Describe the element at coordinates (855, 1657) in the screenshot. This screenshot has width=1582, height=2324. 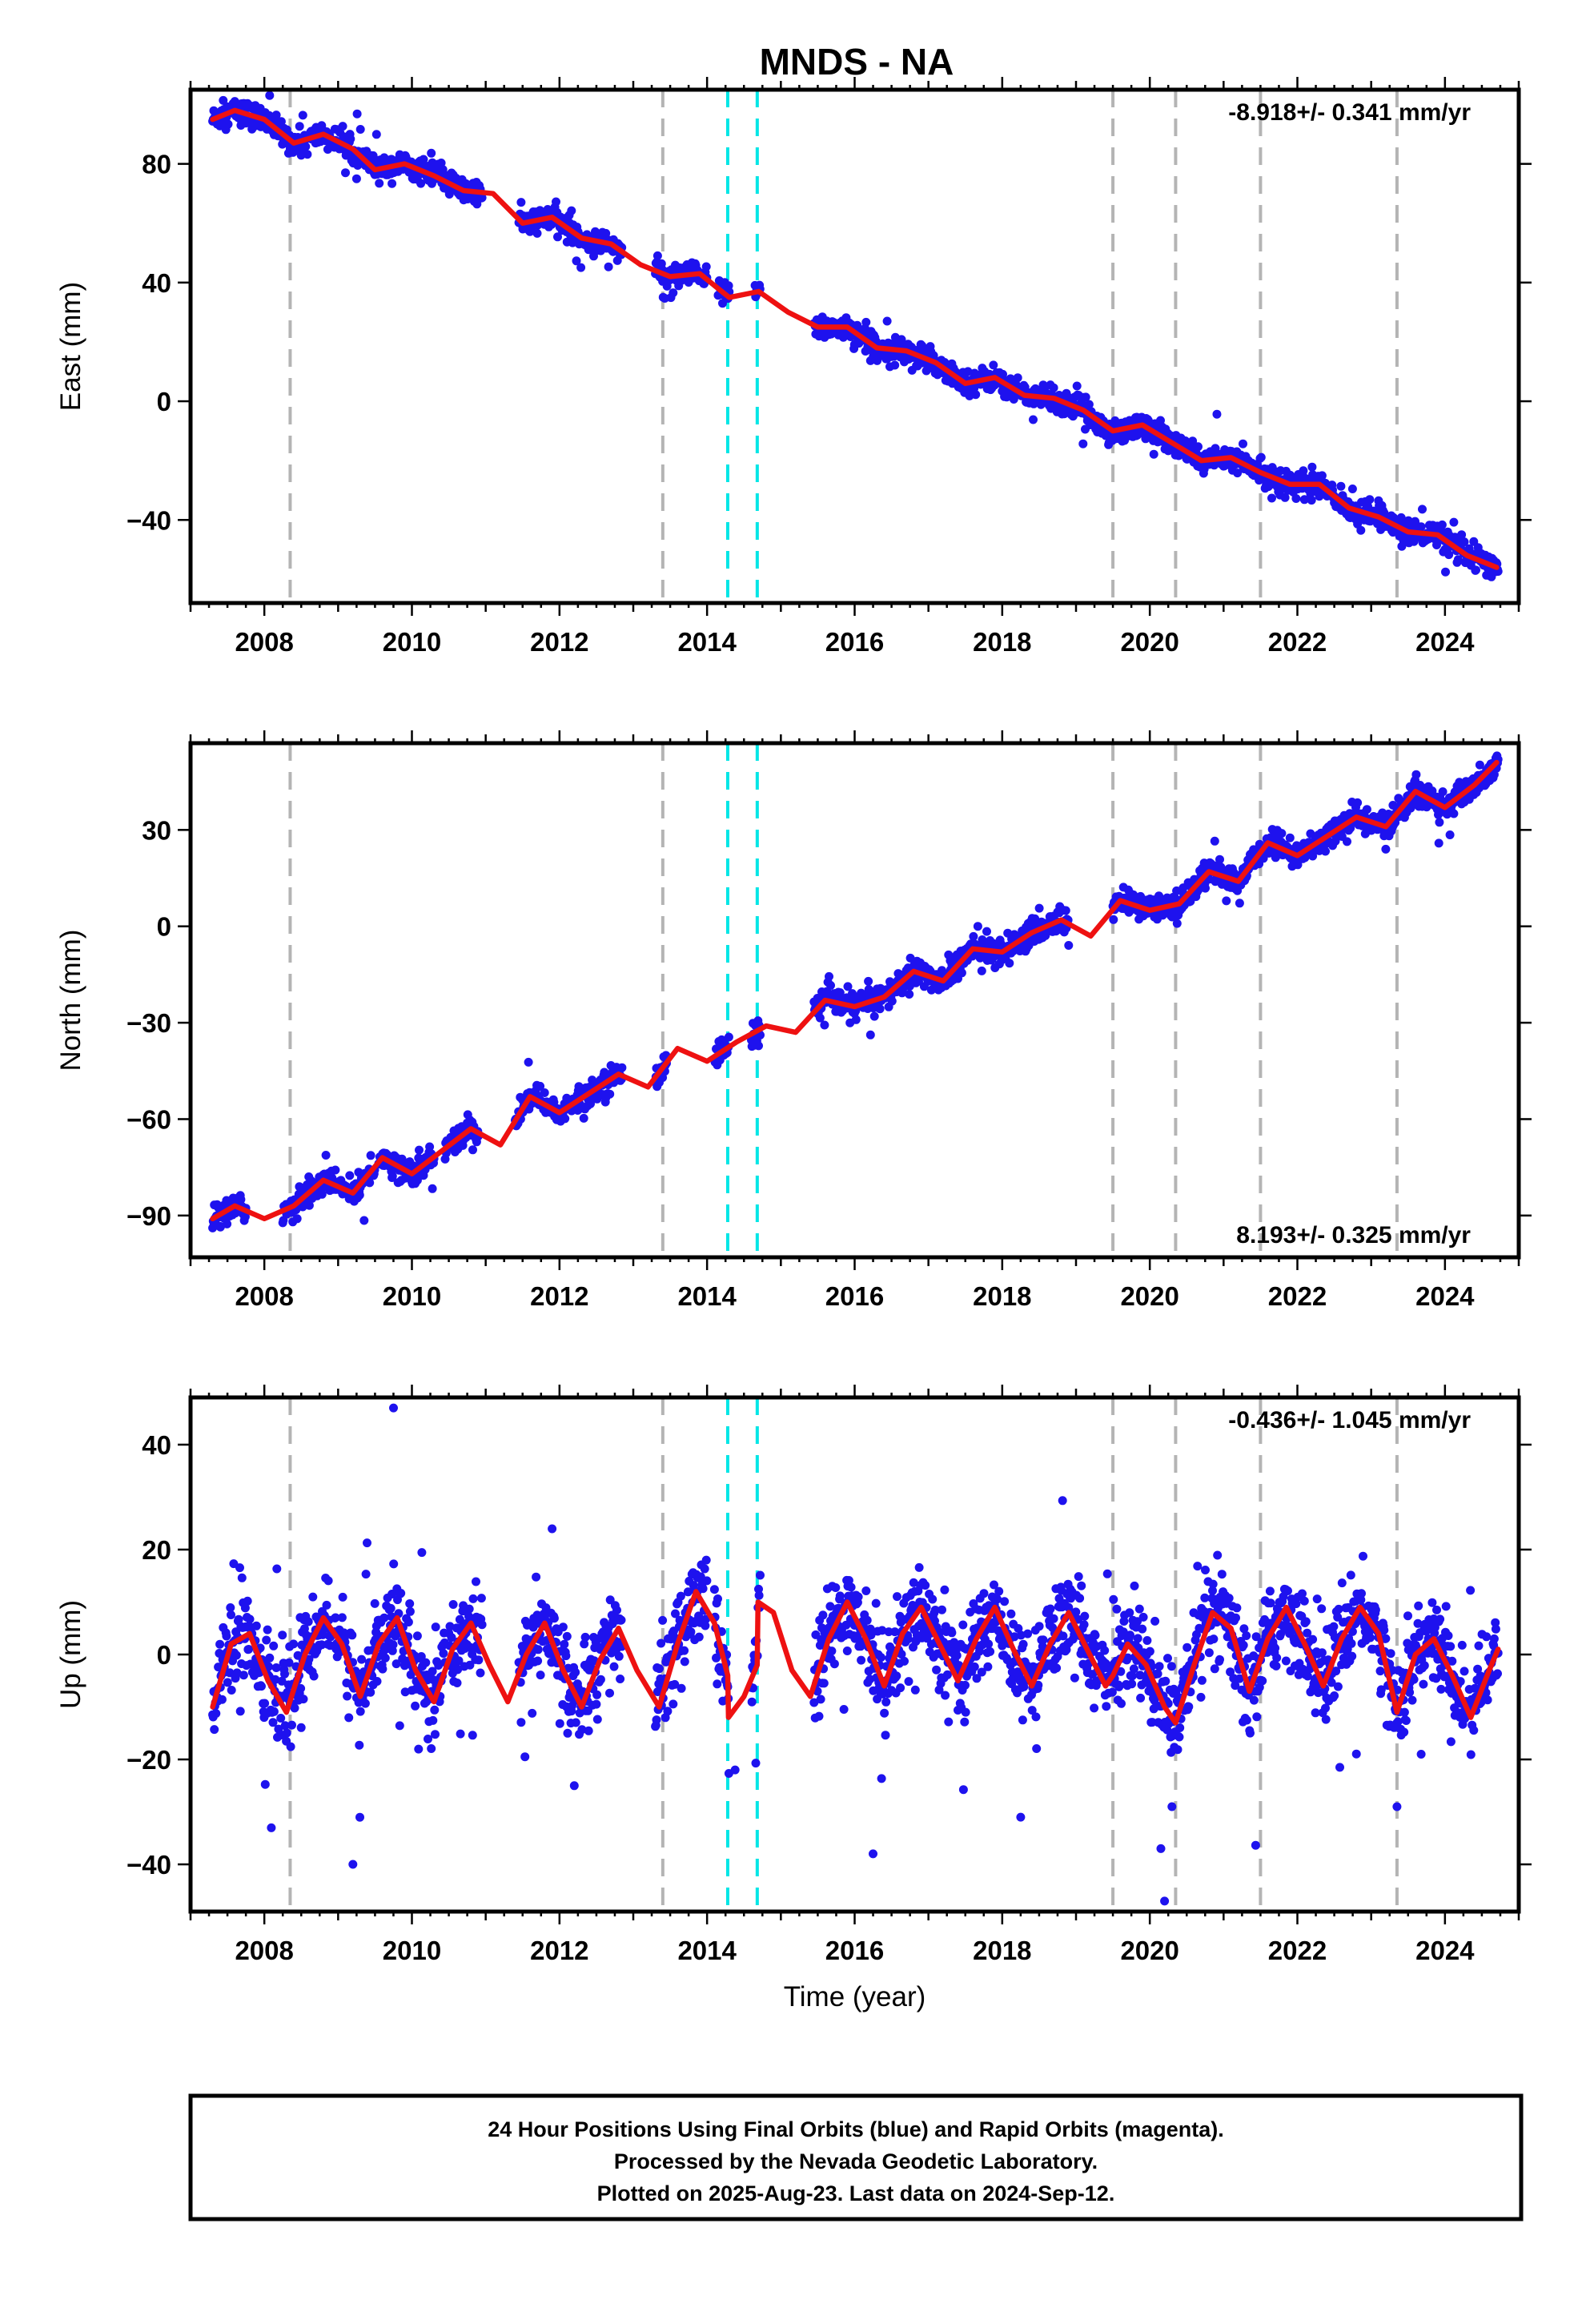
I see `model-fit-curve` at that location.